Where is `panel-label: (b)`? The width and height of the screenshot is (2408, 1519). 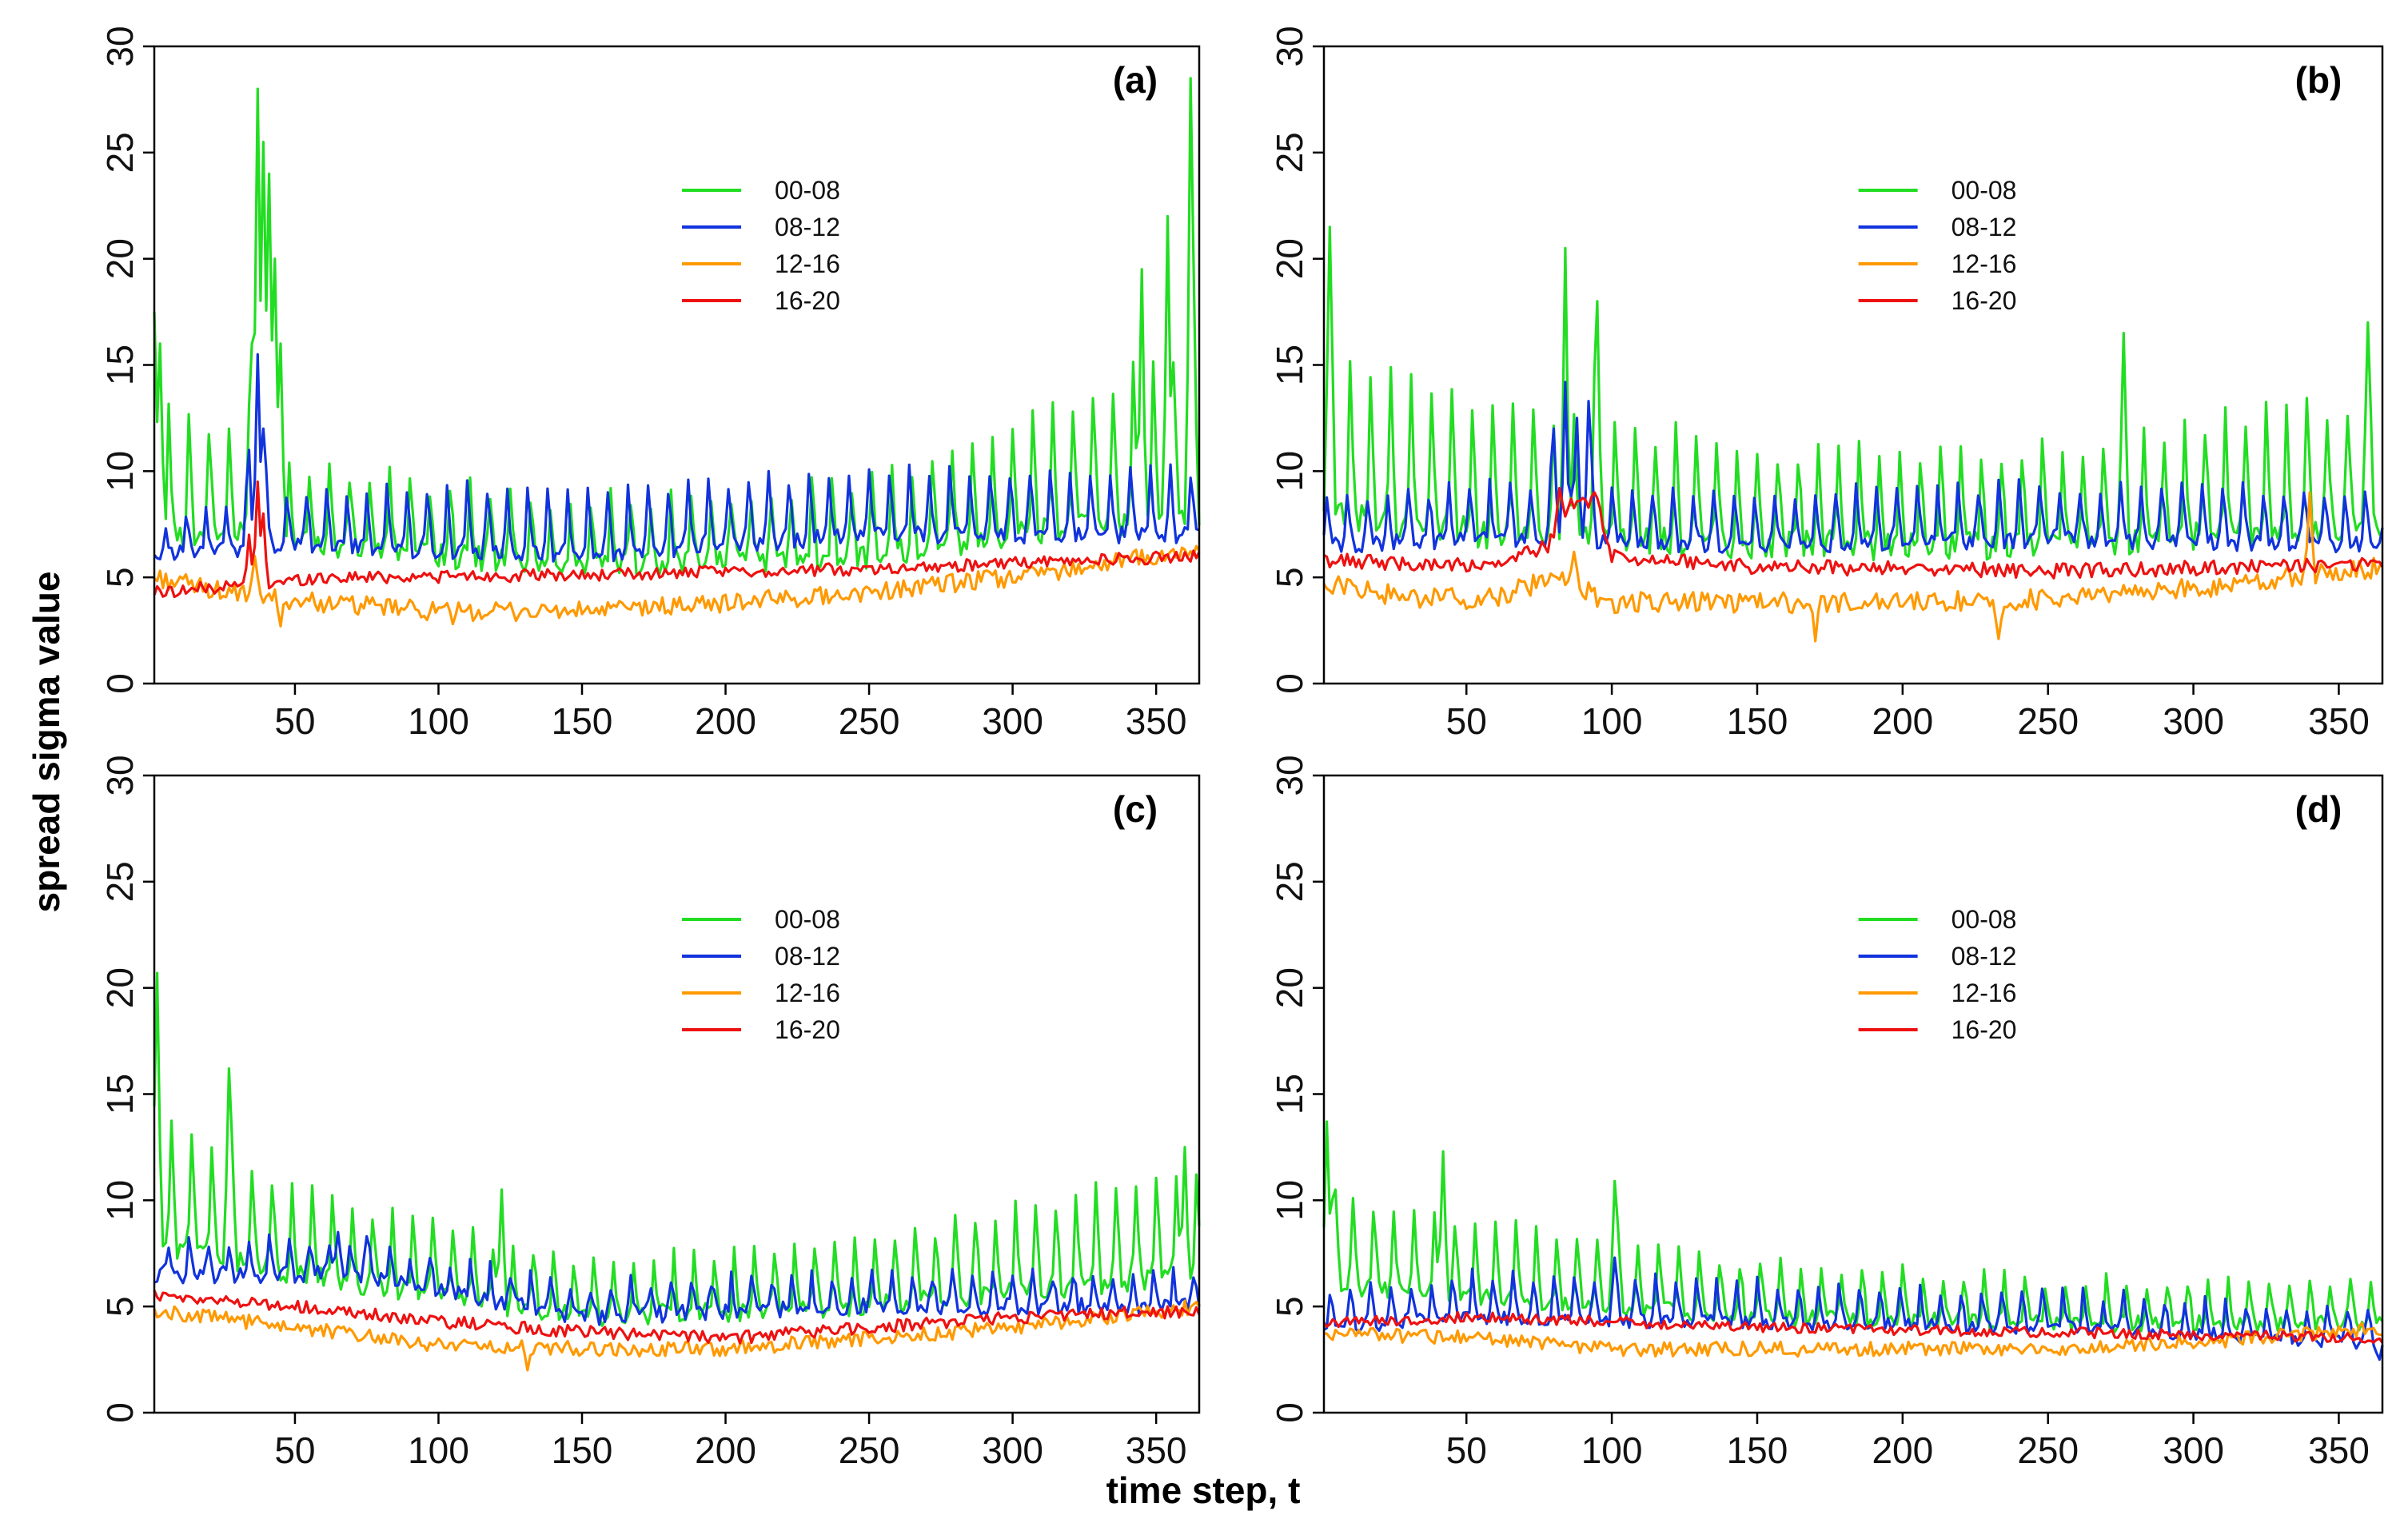 panel-label: (b) is located at coordinates (2318, 80).